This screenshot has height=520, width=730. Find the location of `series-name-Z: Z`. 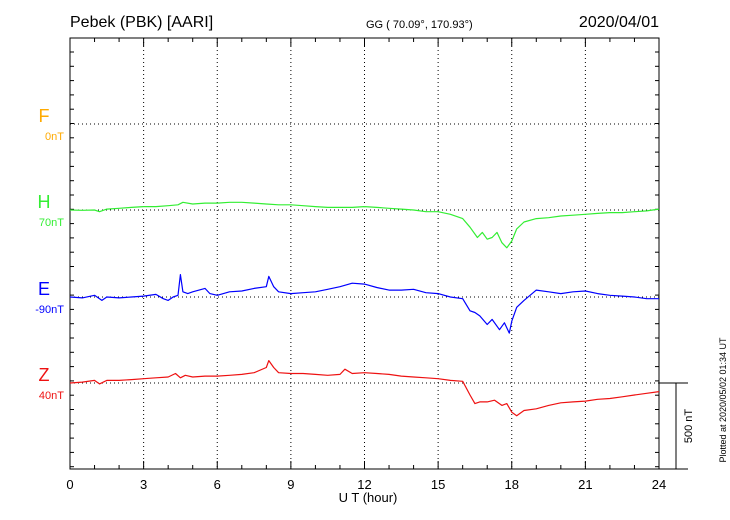

series-name-Z: Z is located at coordinates (44, 375).